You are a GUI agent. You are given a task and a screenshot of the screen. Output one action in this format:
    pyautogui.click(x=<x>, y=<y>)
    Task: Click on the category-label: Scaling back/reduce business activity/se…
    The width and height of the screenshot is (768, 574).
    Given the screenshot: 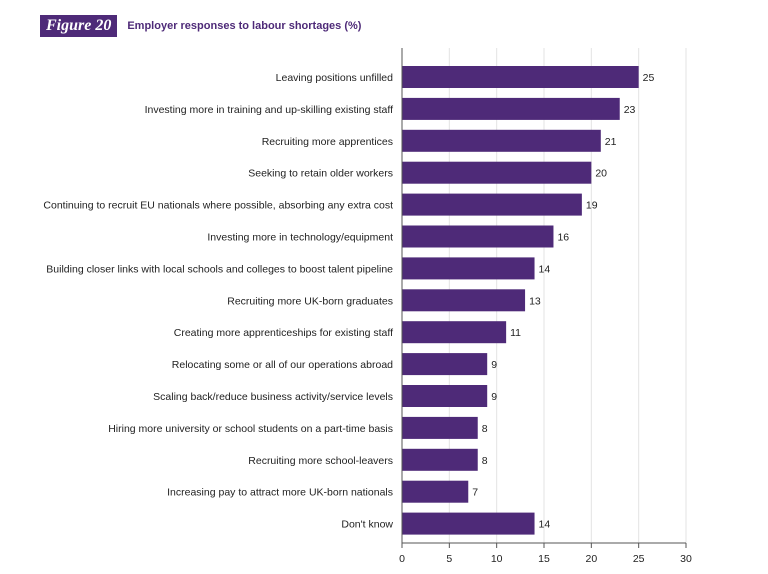 What is the action you would take?
    pyautogui.click(x=273, y=397)
    